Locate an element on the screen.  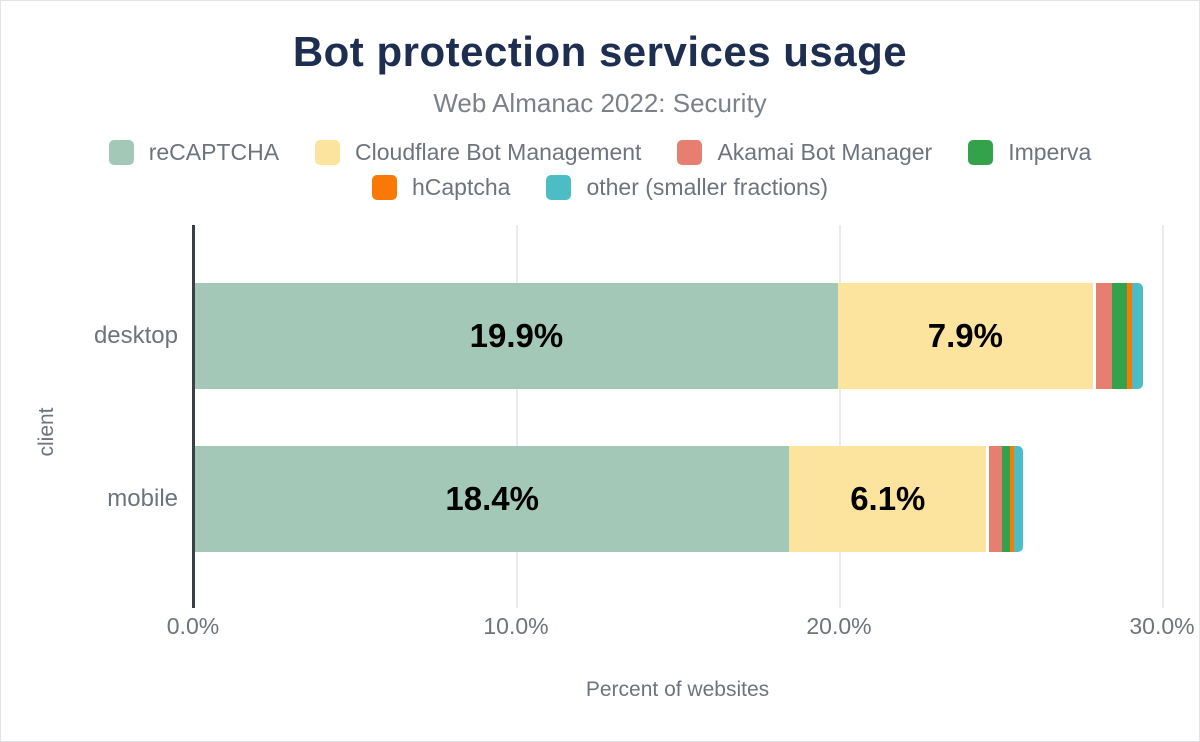
bar-value-label: 19.9% is located at coordinates (516, 335).